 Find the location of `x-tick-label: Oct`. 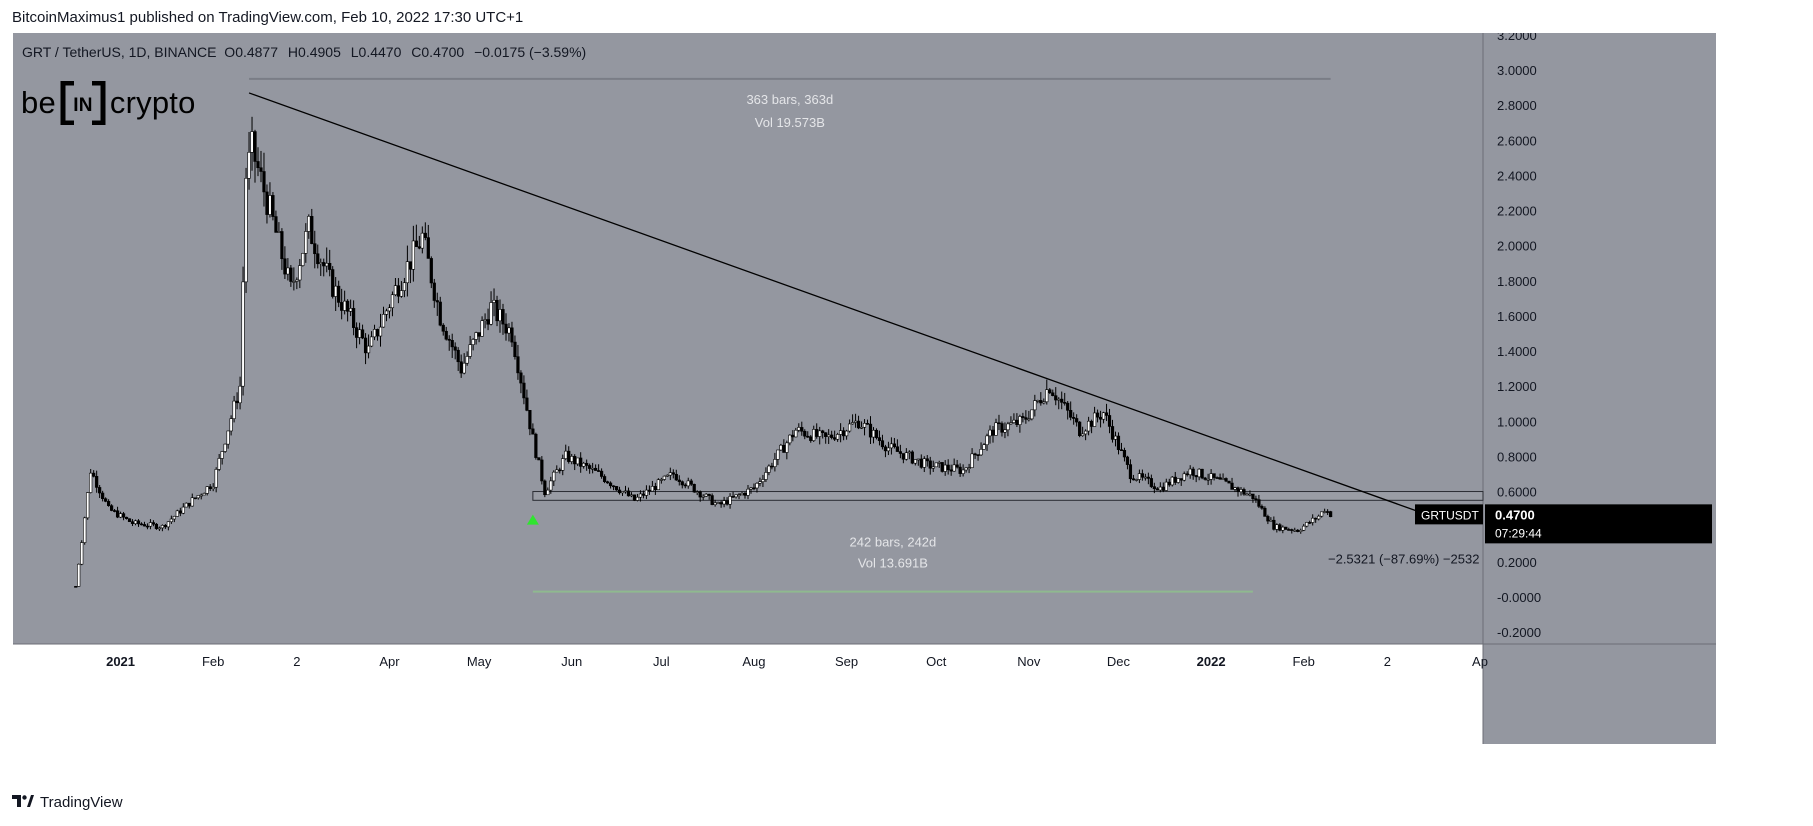

x-tick-label: Oct is located at coordinates (936, 661).